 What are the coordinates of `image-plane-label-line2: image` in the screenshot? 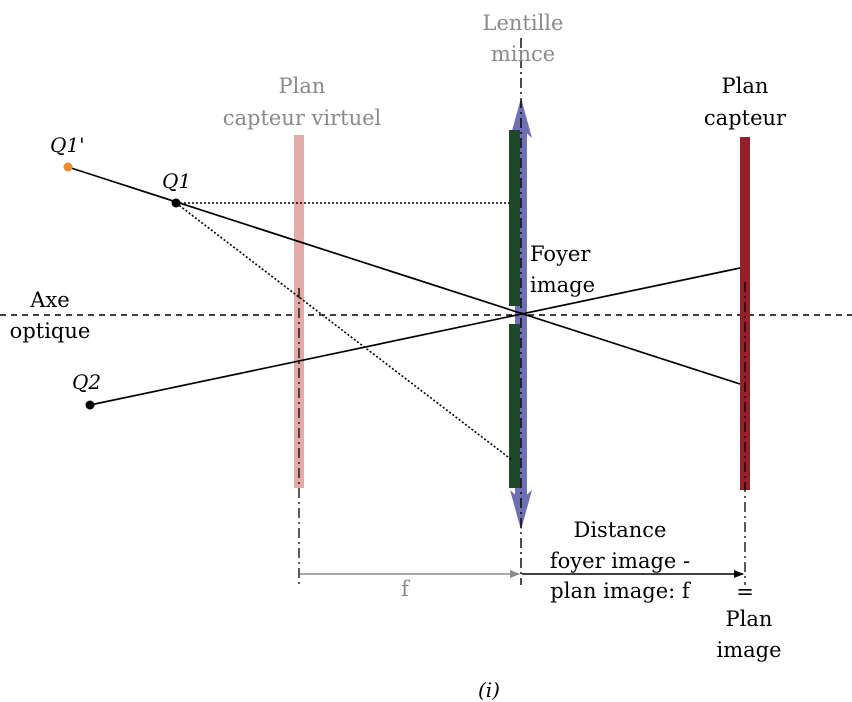 It's located at (748, 650).